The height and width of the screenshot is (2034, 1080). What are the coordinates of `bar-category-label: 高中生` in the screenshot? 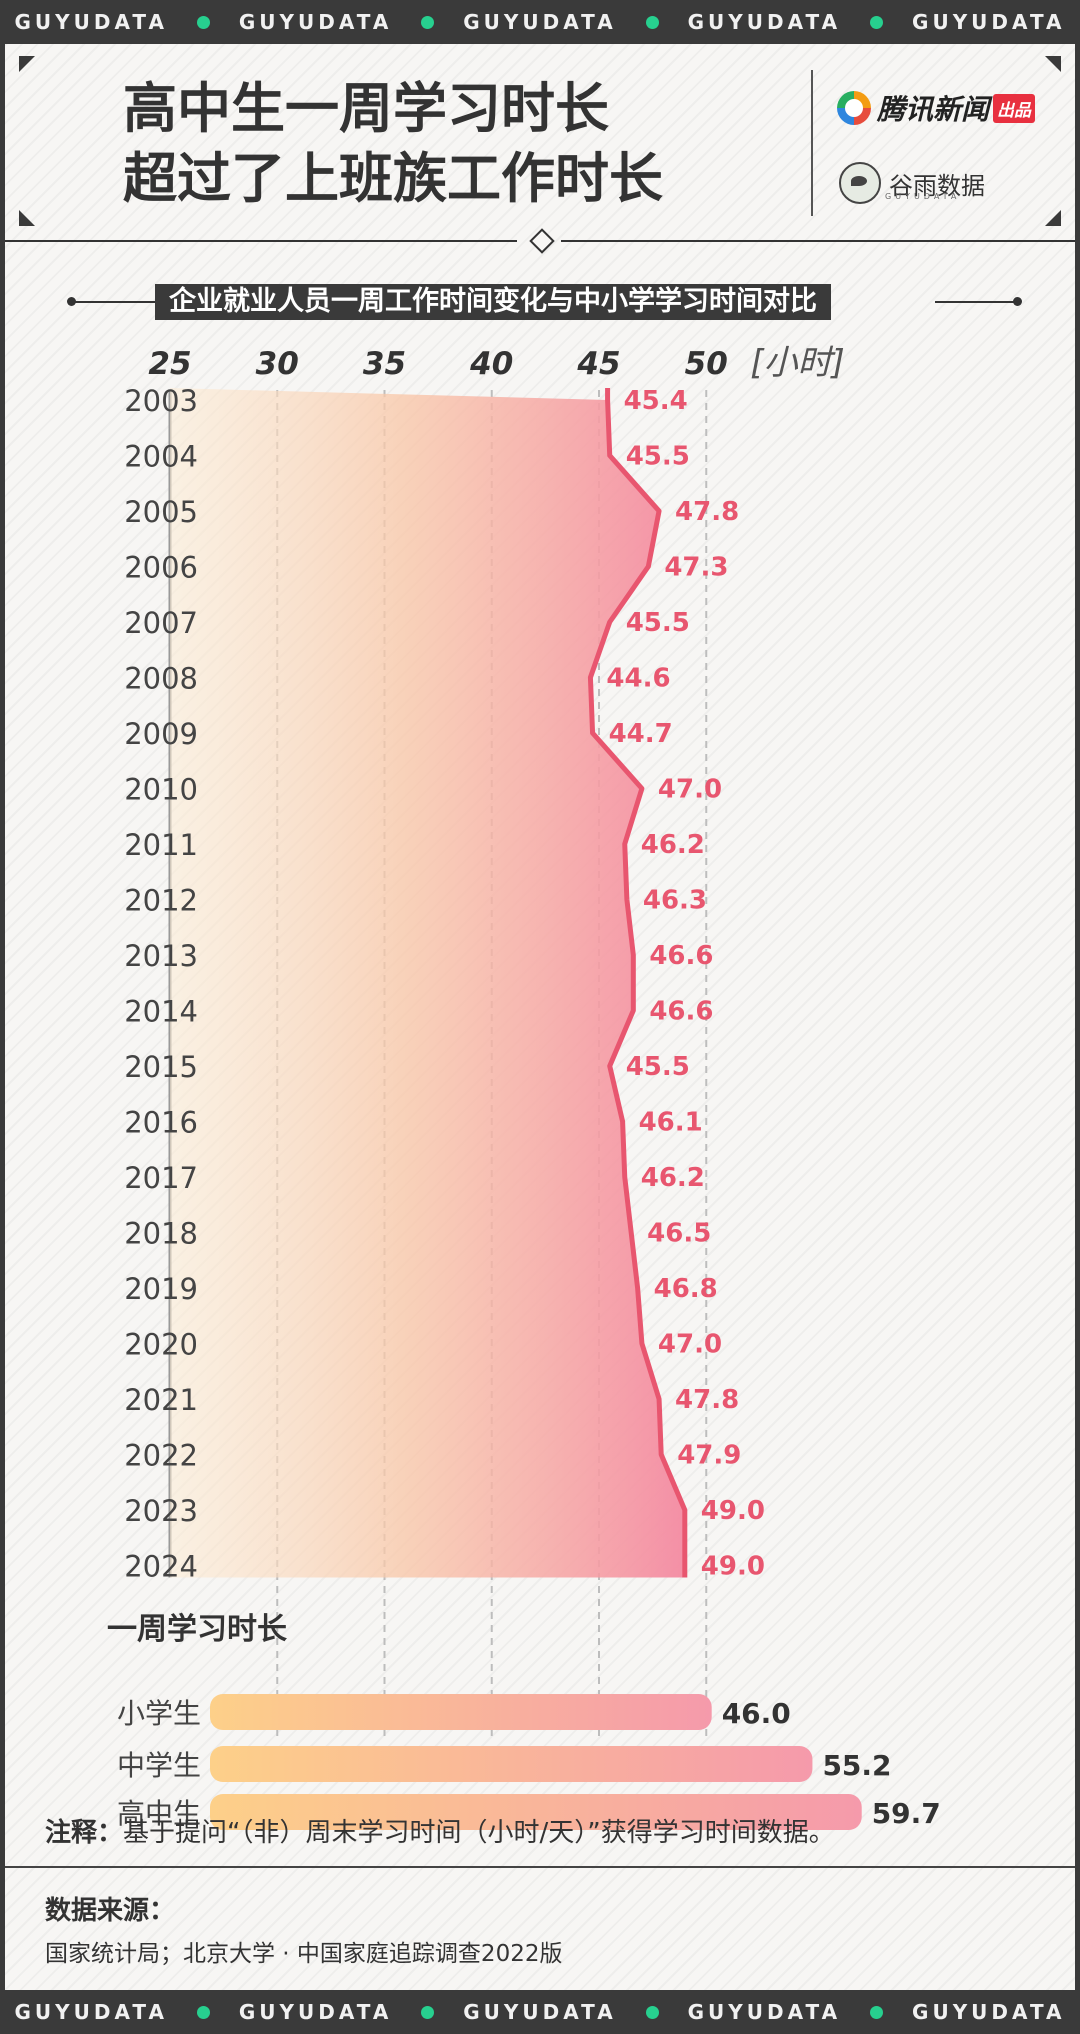 It's located at (159, 1813).